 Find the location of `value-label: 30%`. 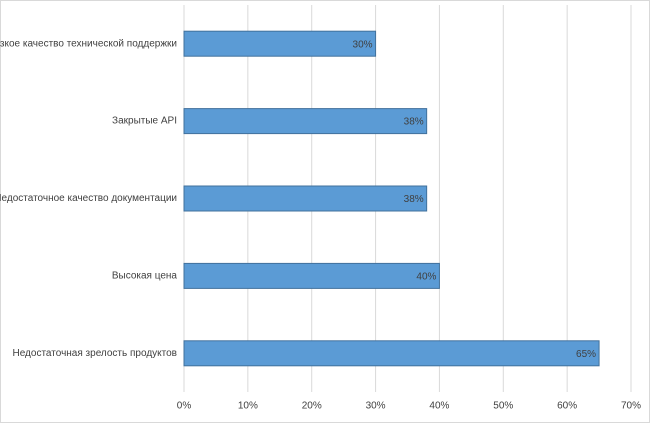

value-label: 30% is located at coordinates (363, 44).